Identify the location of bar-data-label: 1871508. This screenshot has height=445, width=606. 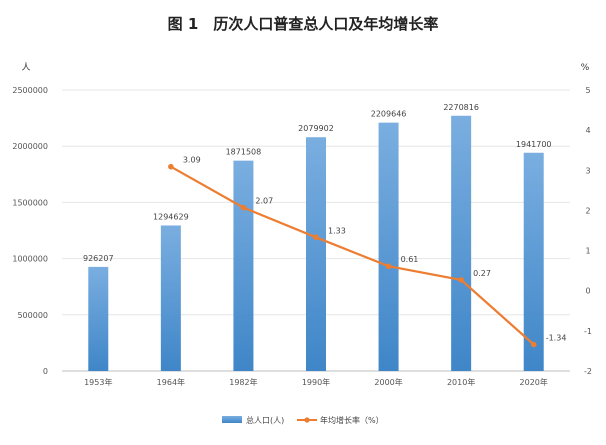
(244, 152).